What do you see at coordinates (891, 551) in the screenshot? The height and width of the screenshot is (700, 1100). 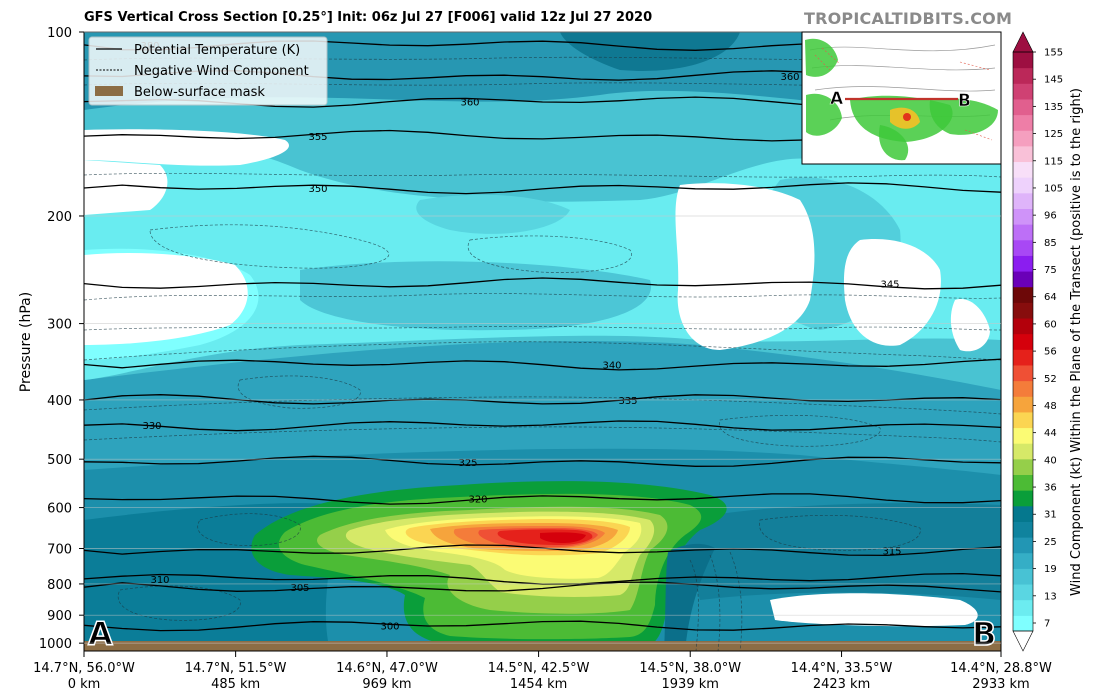 I see `isentrope-label: 315` at bounding box center [891, 551].